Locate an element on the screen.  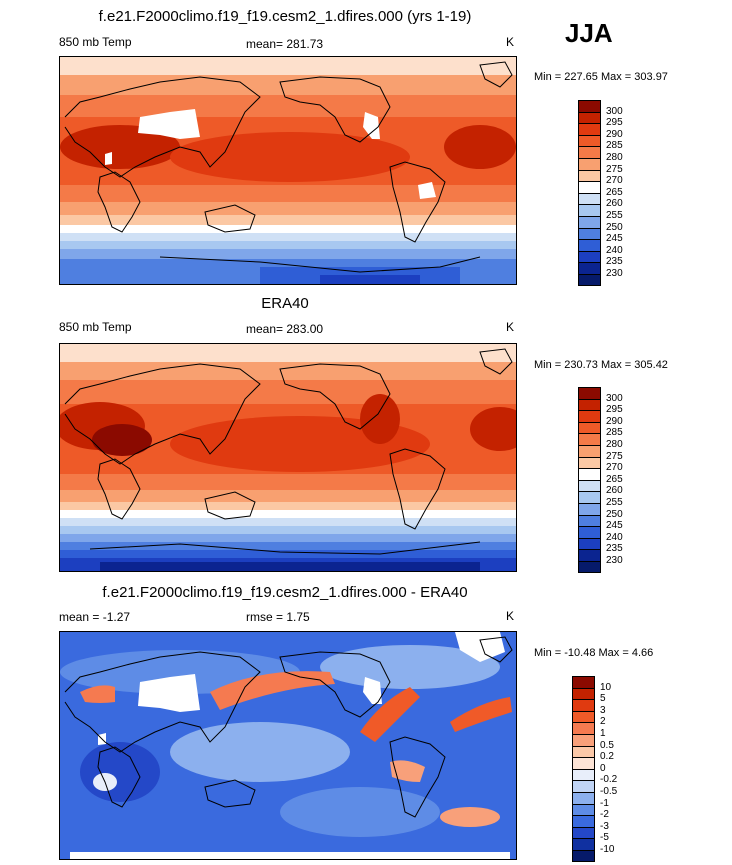
colorbar-tick-label: -0.5 is located at coordinates (609, 791).